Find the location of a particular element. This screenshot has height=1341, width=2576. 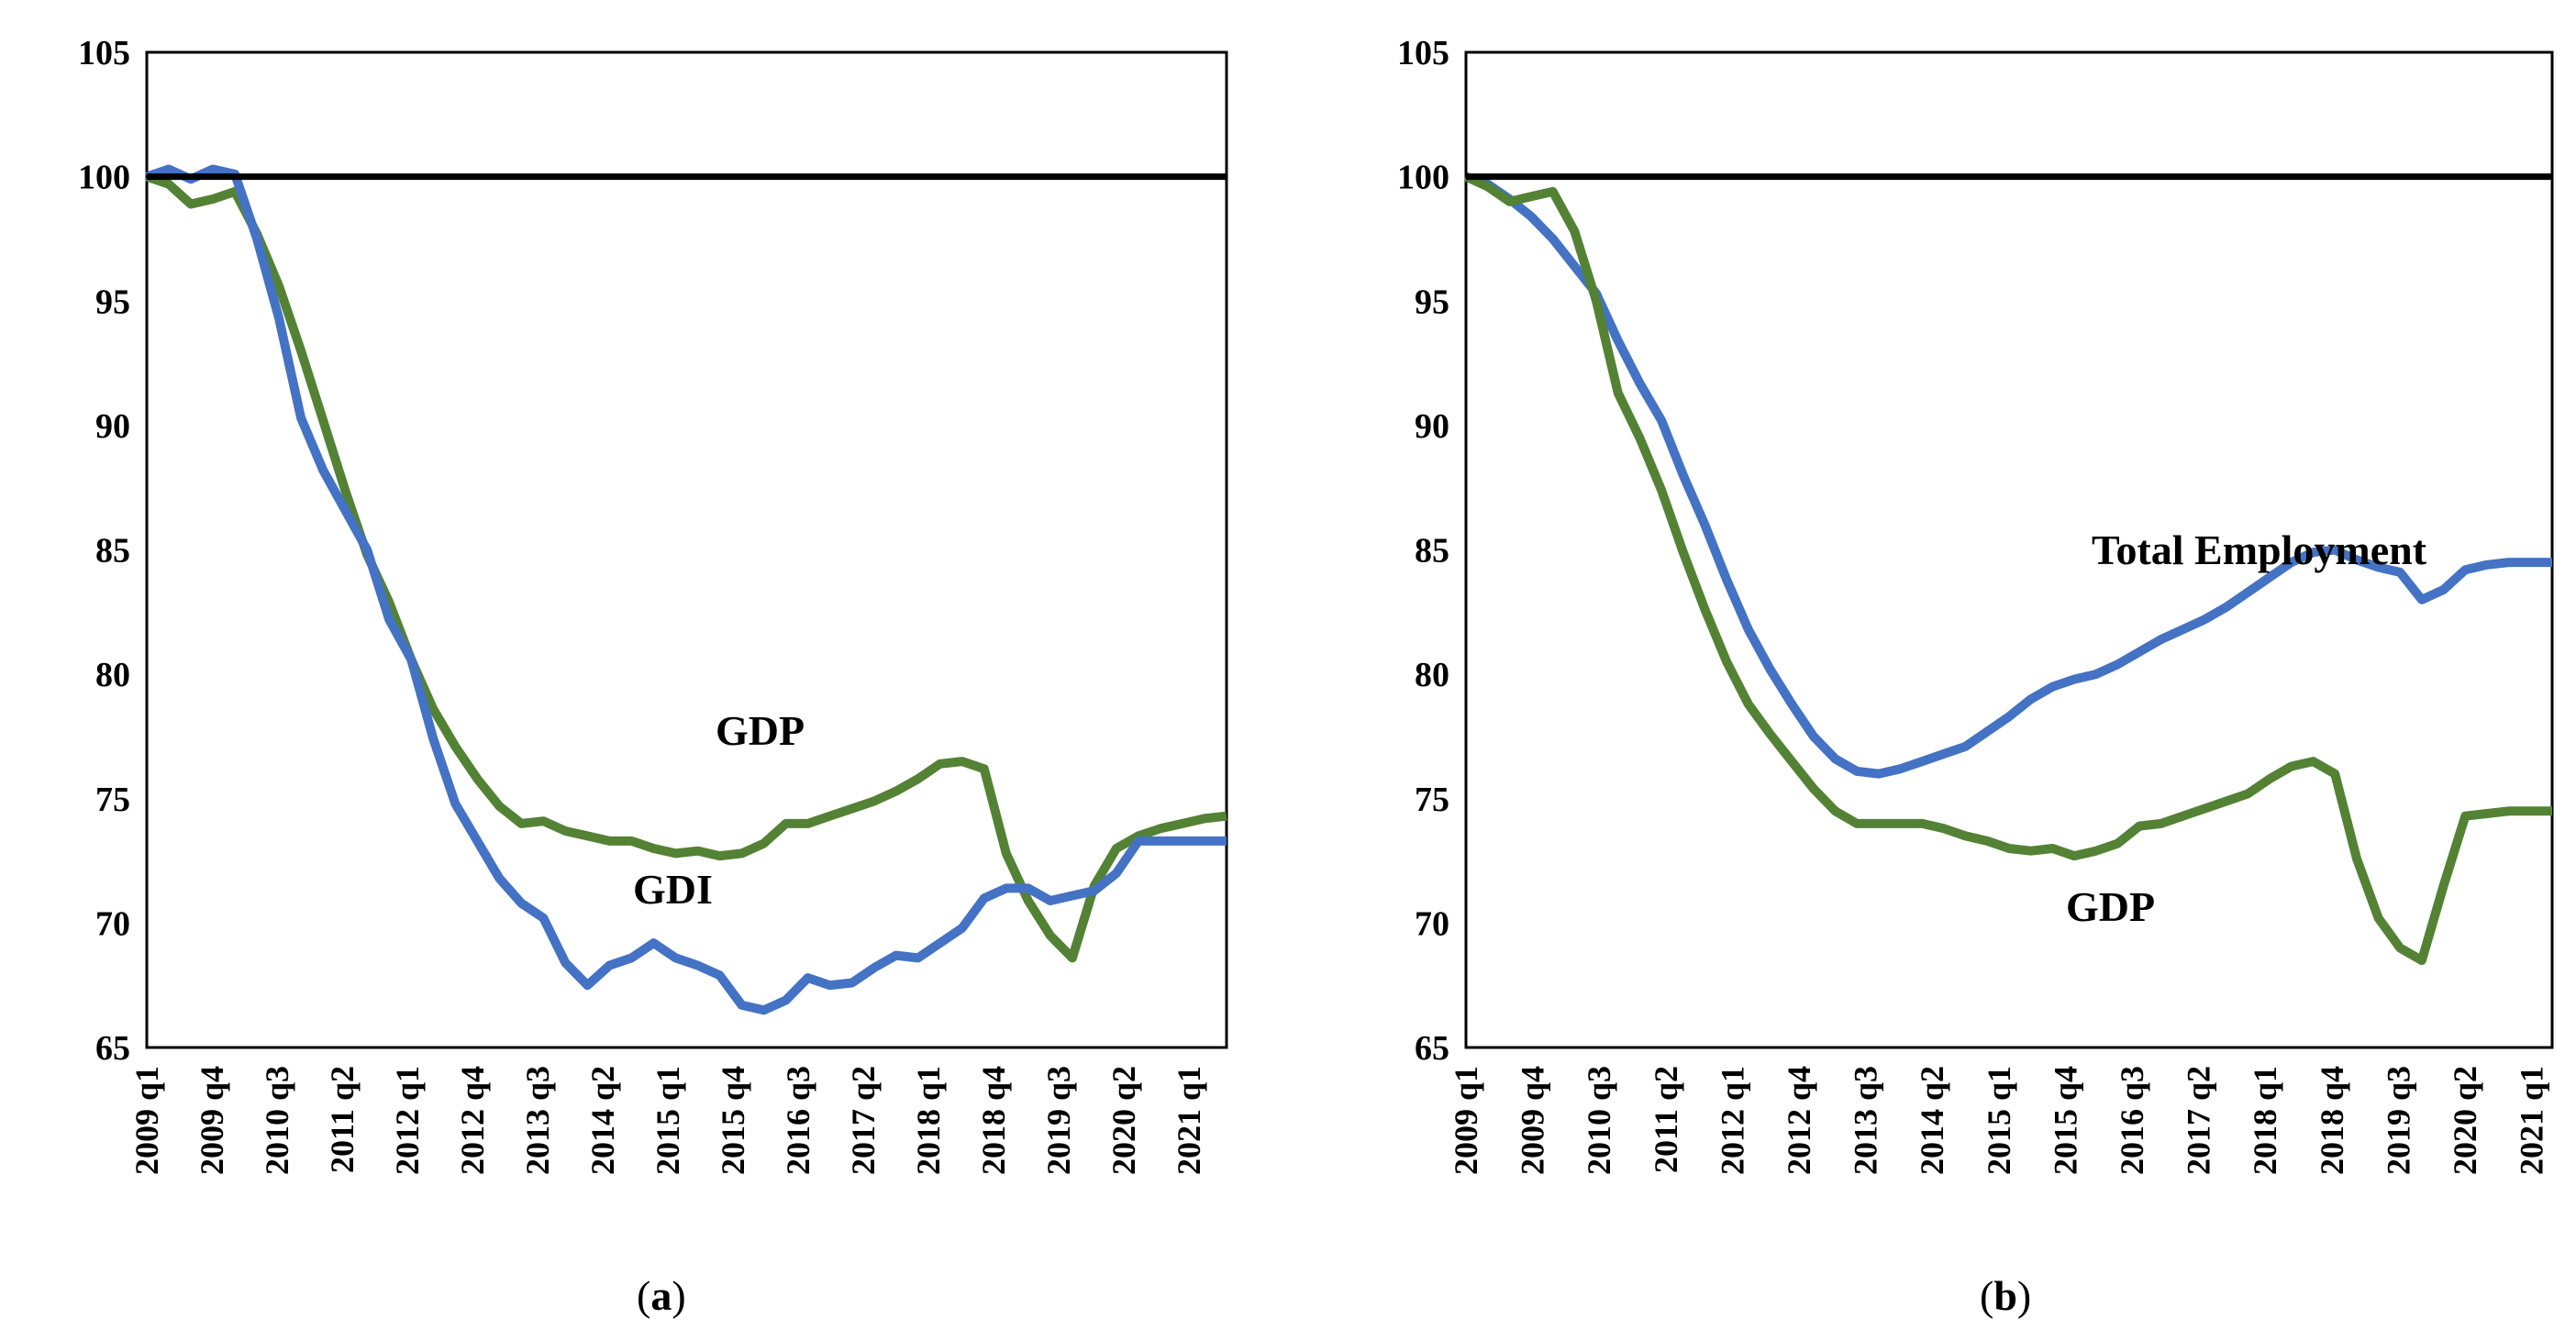

panel-caption: (b) is located at coordinates (2005, 1296).